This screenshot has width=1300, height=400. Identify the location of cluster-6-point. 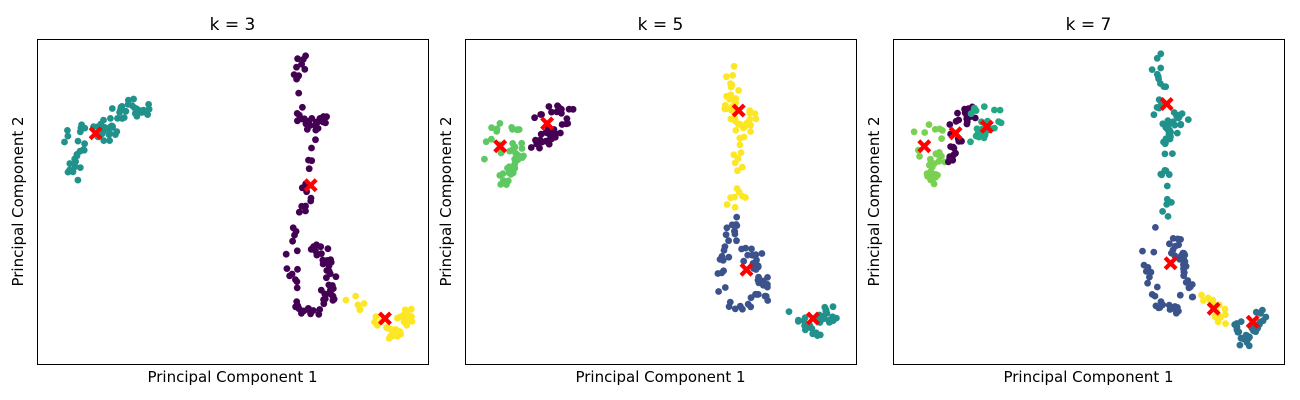
(1218, 322).